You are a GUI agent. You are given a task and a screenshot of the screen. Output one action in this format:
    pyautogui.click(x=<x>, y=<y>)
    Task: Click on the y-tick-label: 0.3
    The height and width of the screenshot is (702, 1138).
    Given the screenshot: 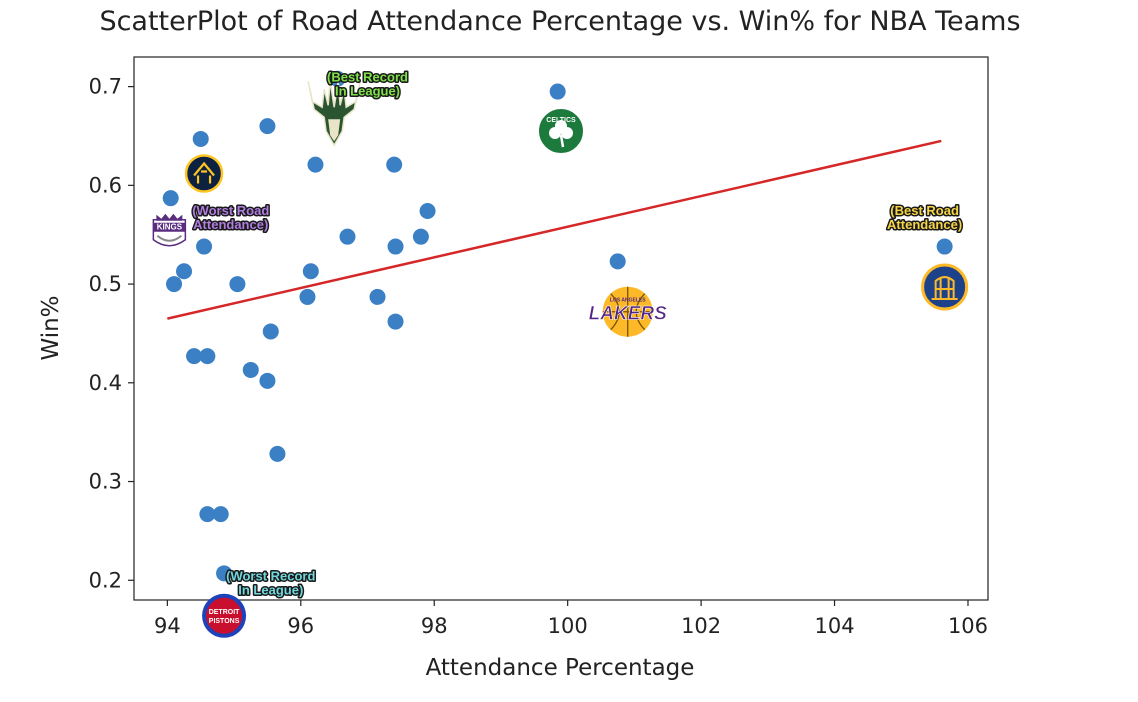 What is the action you would take?
    pyautogui.click(x=105, y=482)
    